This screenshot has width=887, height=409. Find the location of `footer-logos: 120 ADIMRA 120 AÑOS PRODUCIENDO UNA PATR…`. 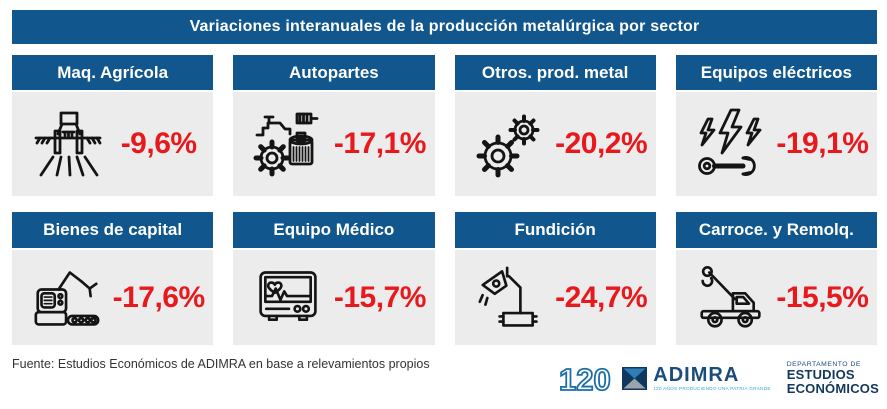

footer-logos: 120 ADIMRA 120 AÑOS PRODUCIENDO UNA PATR… is located at coordinates (718, 378).